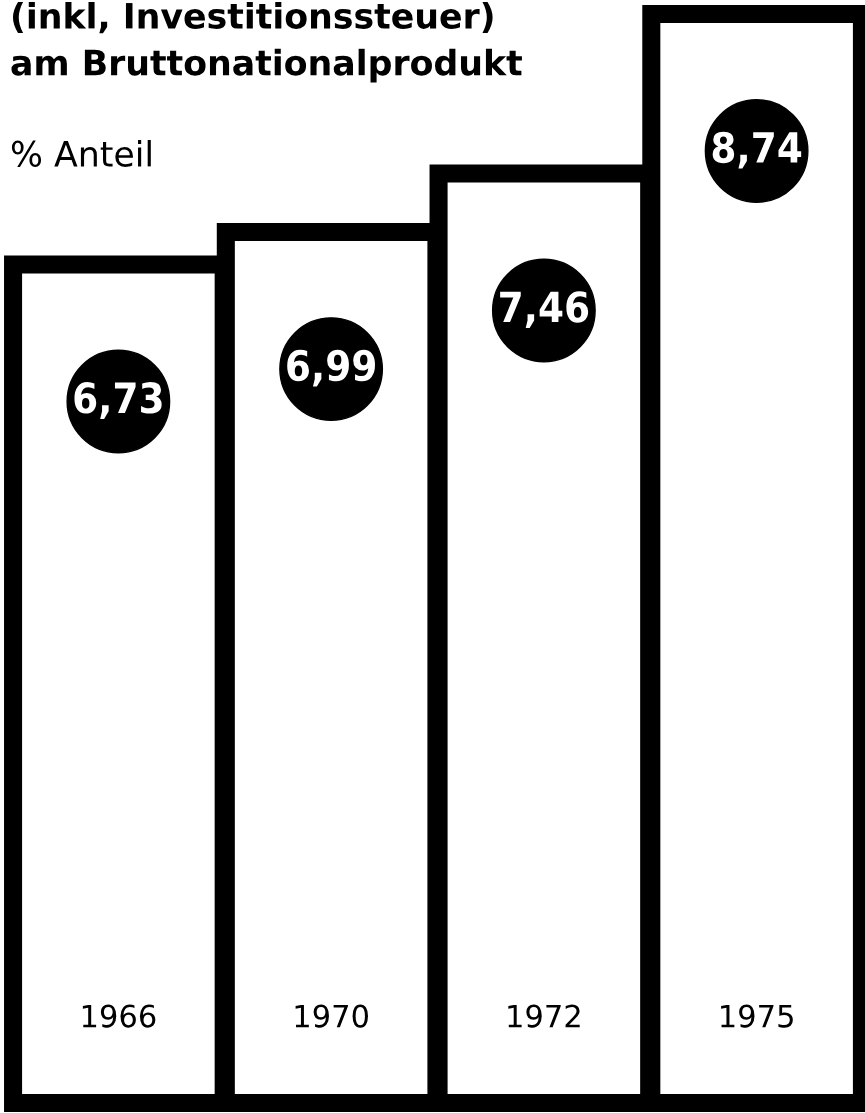 This screenshot has width=865, height=1113. I want to click on data-label: 6,73, so click(118, 400).